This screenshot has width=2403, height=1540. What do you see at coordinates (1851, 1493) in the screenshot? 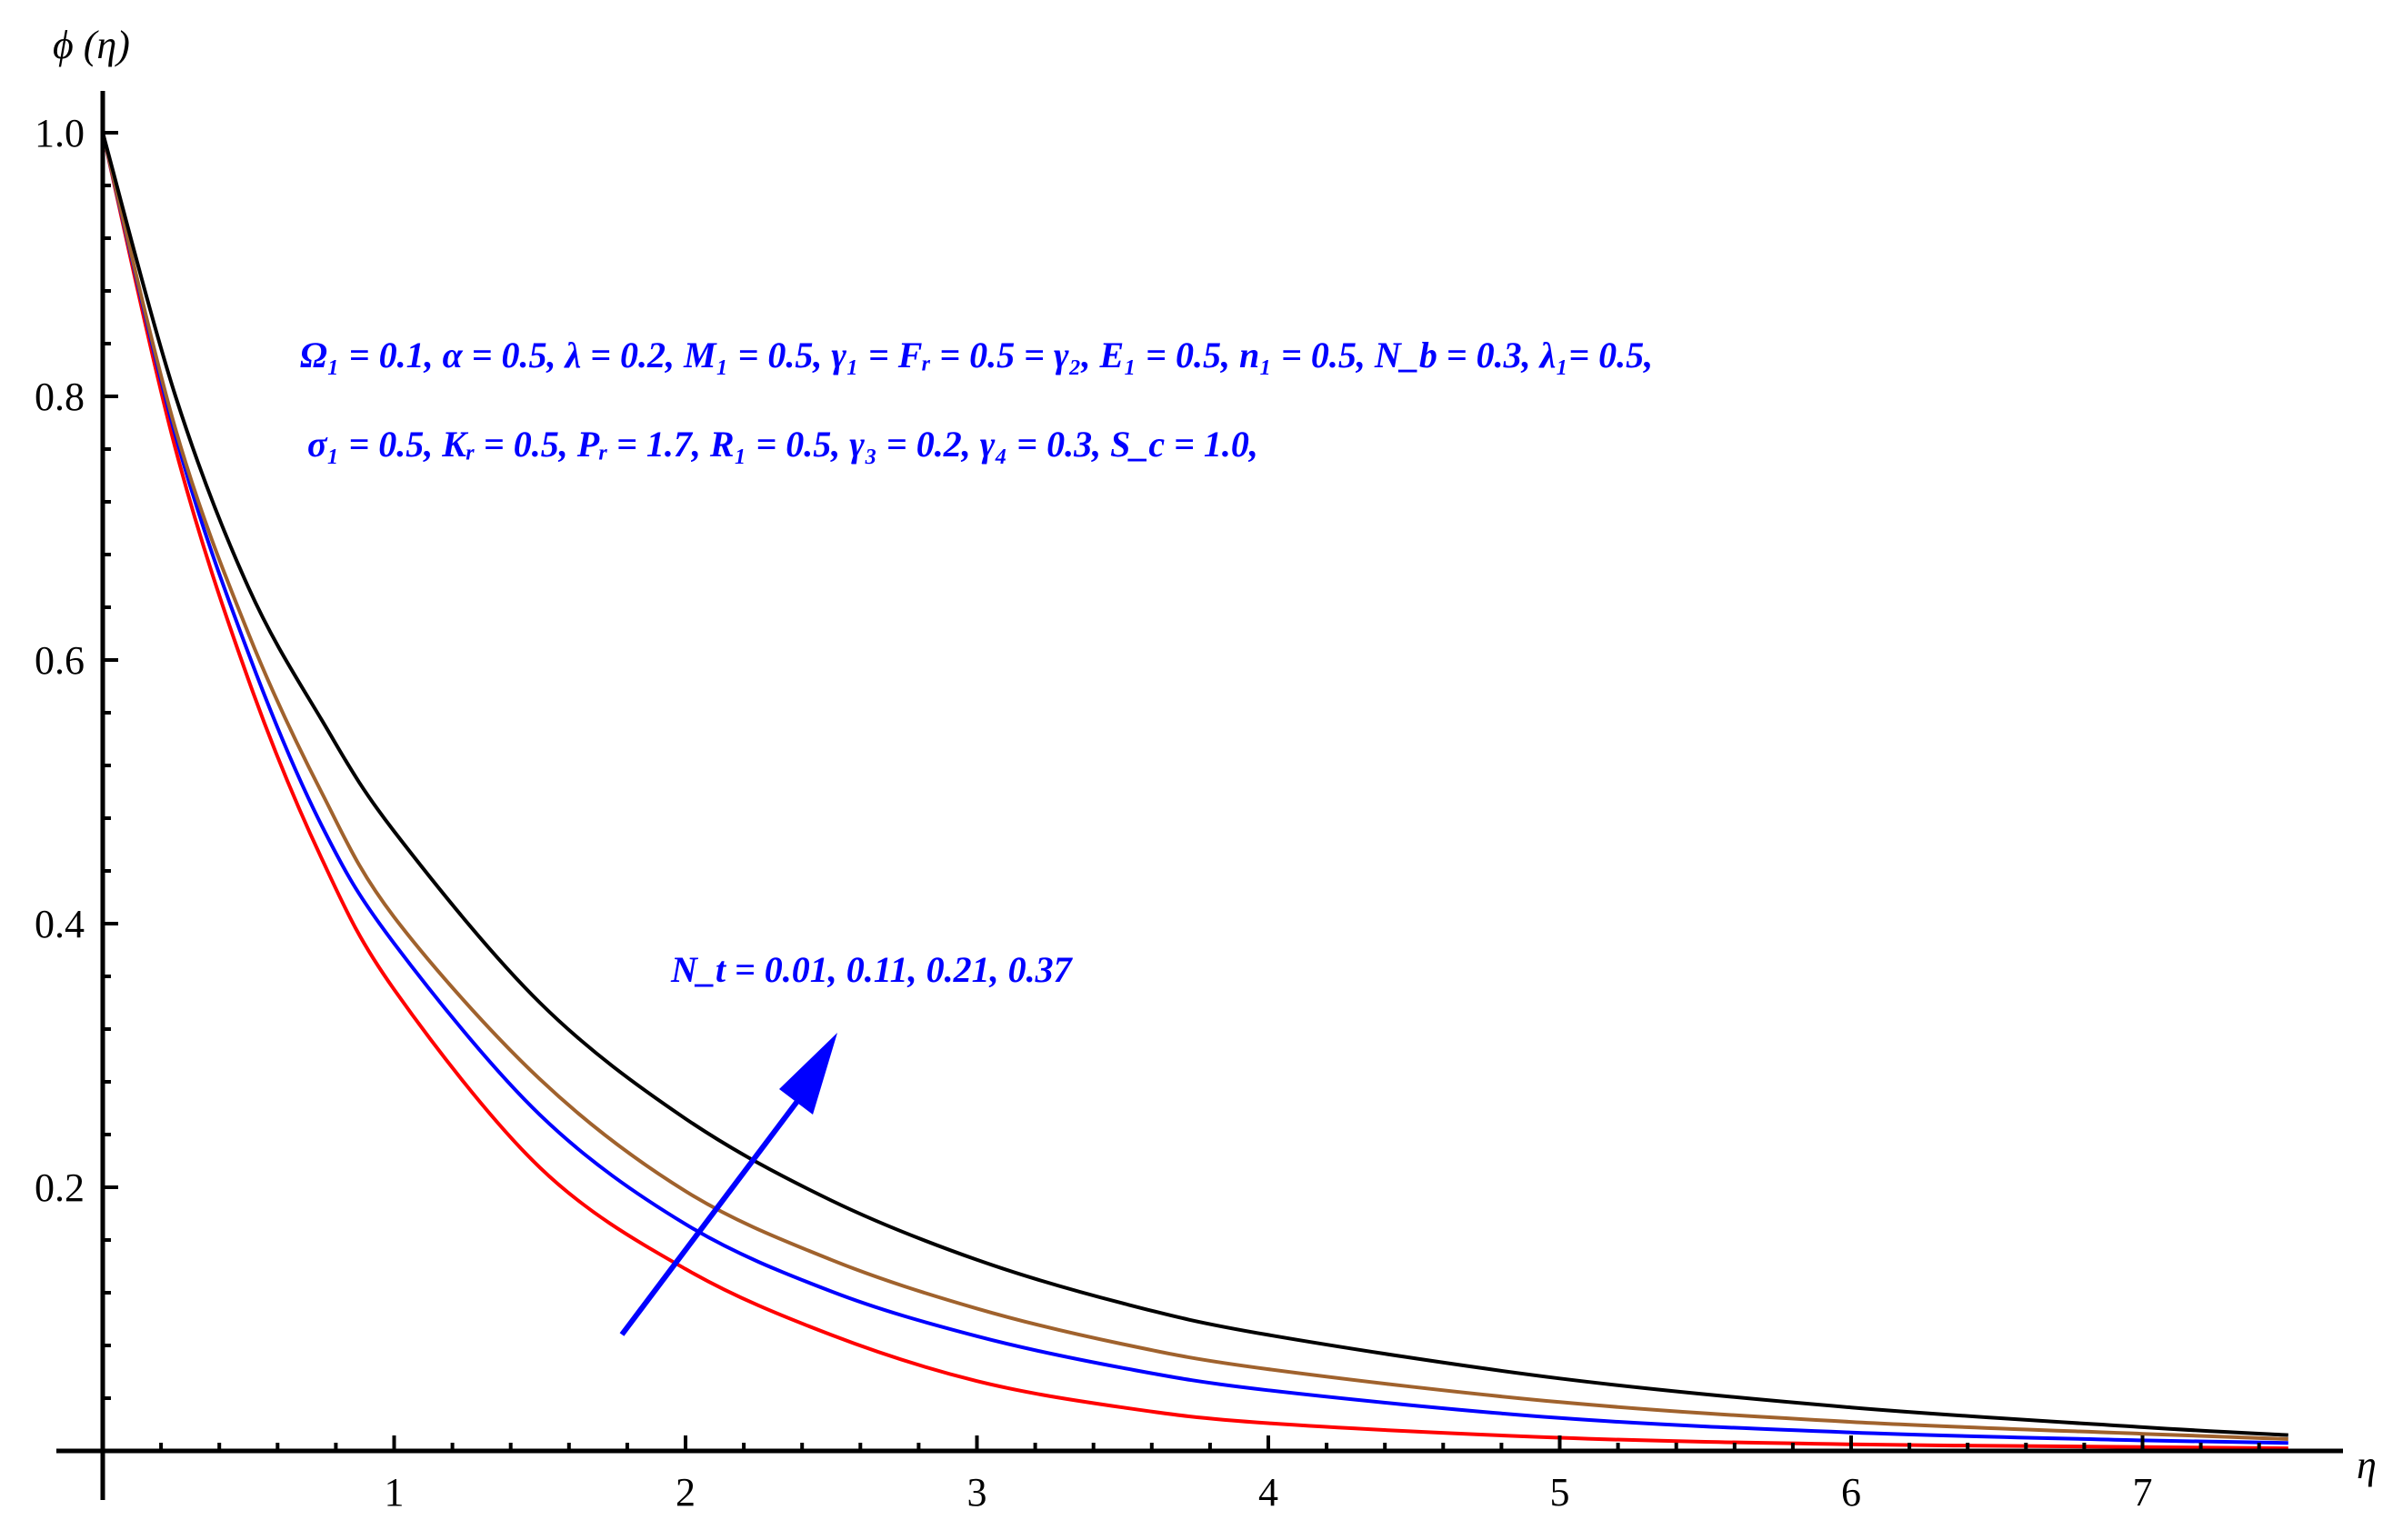
I see `x-tick-label: 6` at bounding box center [1851, 1493].